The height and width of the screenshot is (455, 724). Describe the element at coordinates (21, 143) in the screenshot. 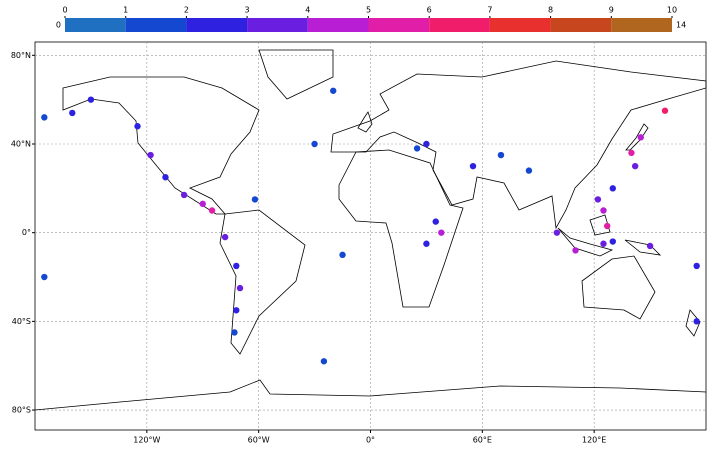

I see `y-tick-label: 40°N` at that location.